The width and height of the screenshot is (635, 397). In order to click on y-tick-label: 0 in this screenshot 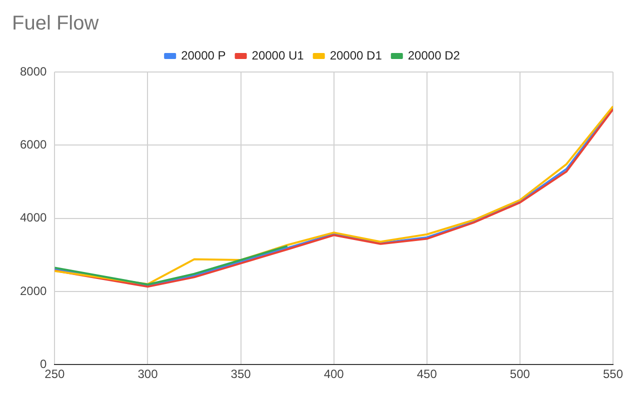, I will do `click(44, 363)`.